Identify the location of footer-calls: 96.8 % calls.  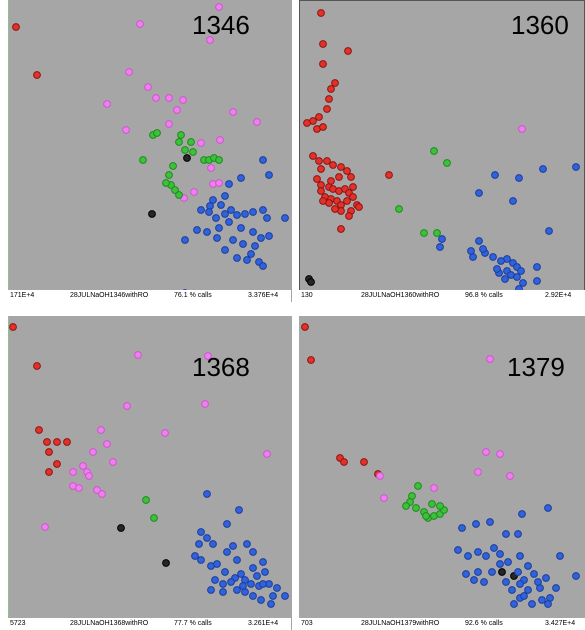
(484, 295).